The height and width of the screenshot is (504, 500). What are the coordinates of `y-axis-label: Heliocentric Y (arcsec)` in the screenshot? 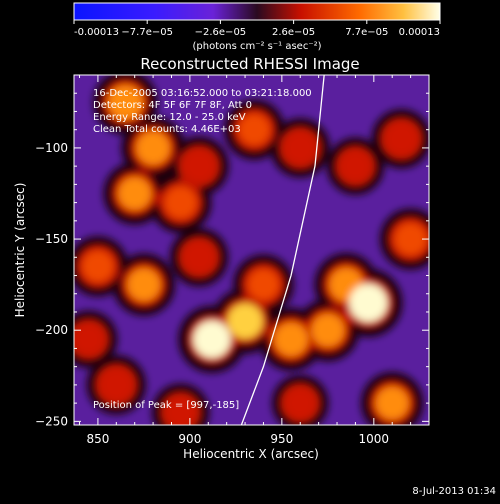 It's located at (20, 250).